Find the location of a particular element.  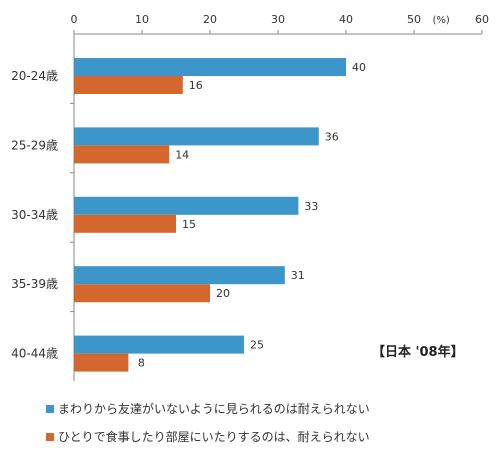

legend-item-series-1: まわりから友達がいないように見られるのは耐えられない is located at coordinates (208, 408).